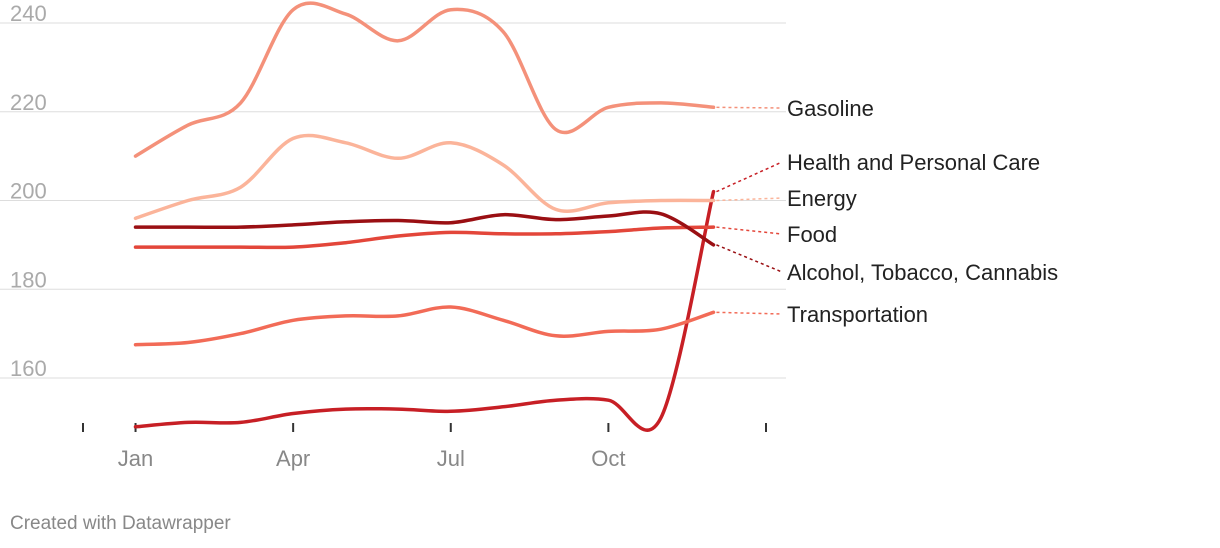 This screenshot has width=1220, height=548. What do you see at coordinates (28, 13) in the screenshot?
I see `y-tick-label-240: 240` at bounding box center [28, 13].